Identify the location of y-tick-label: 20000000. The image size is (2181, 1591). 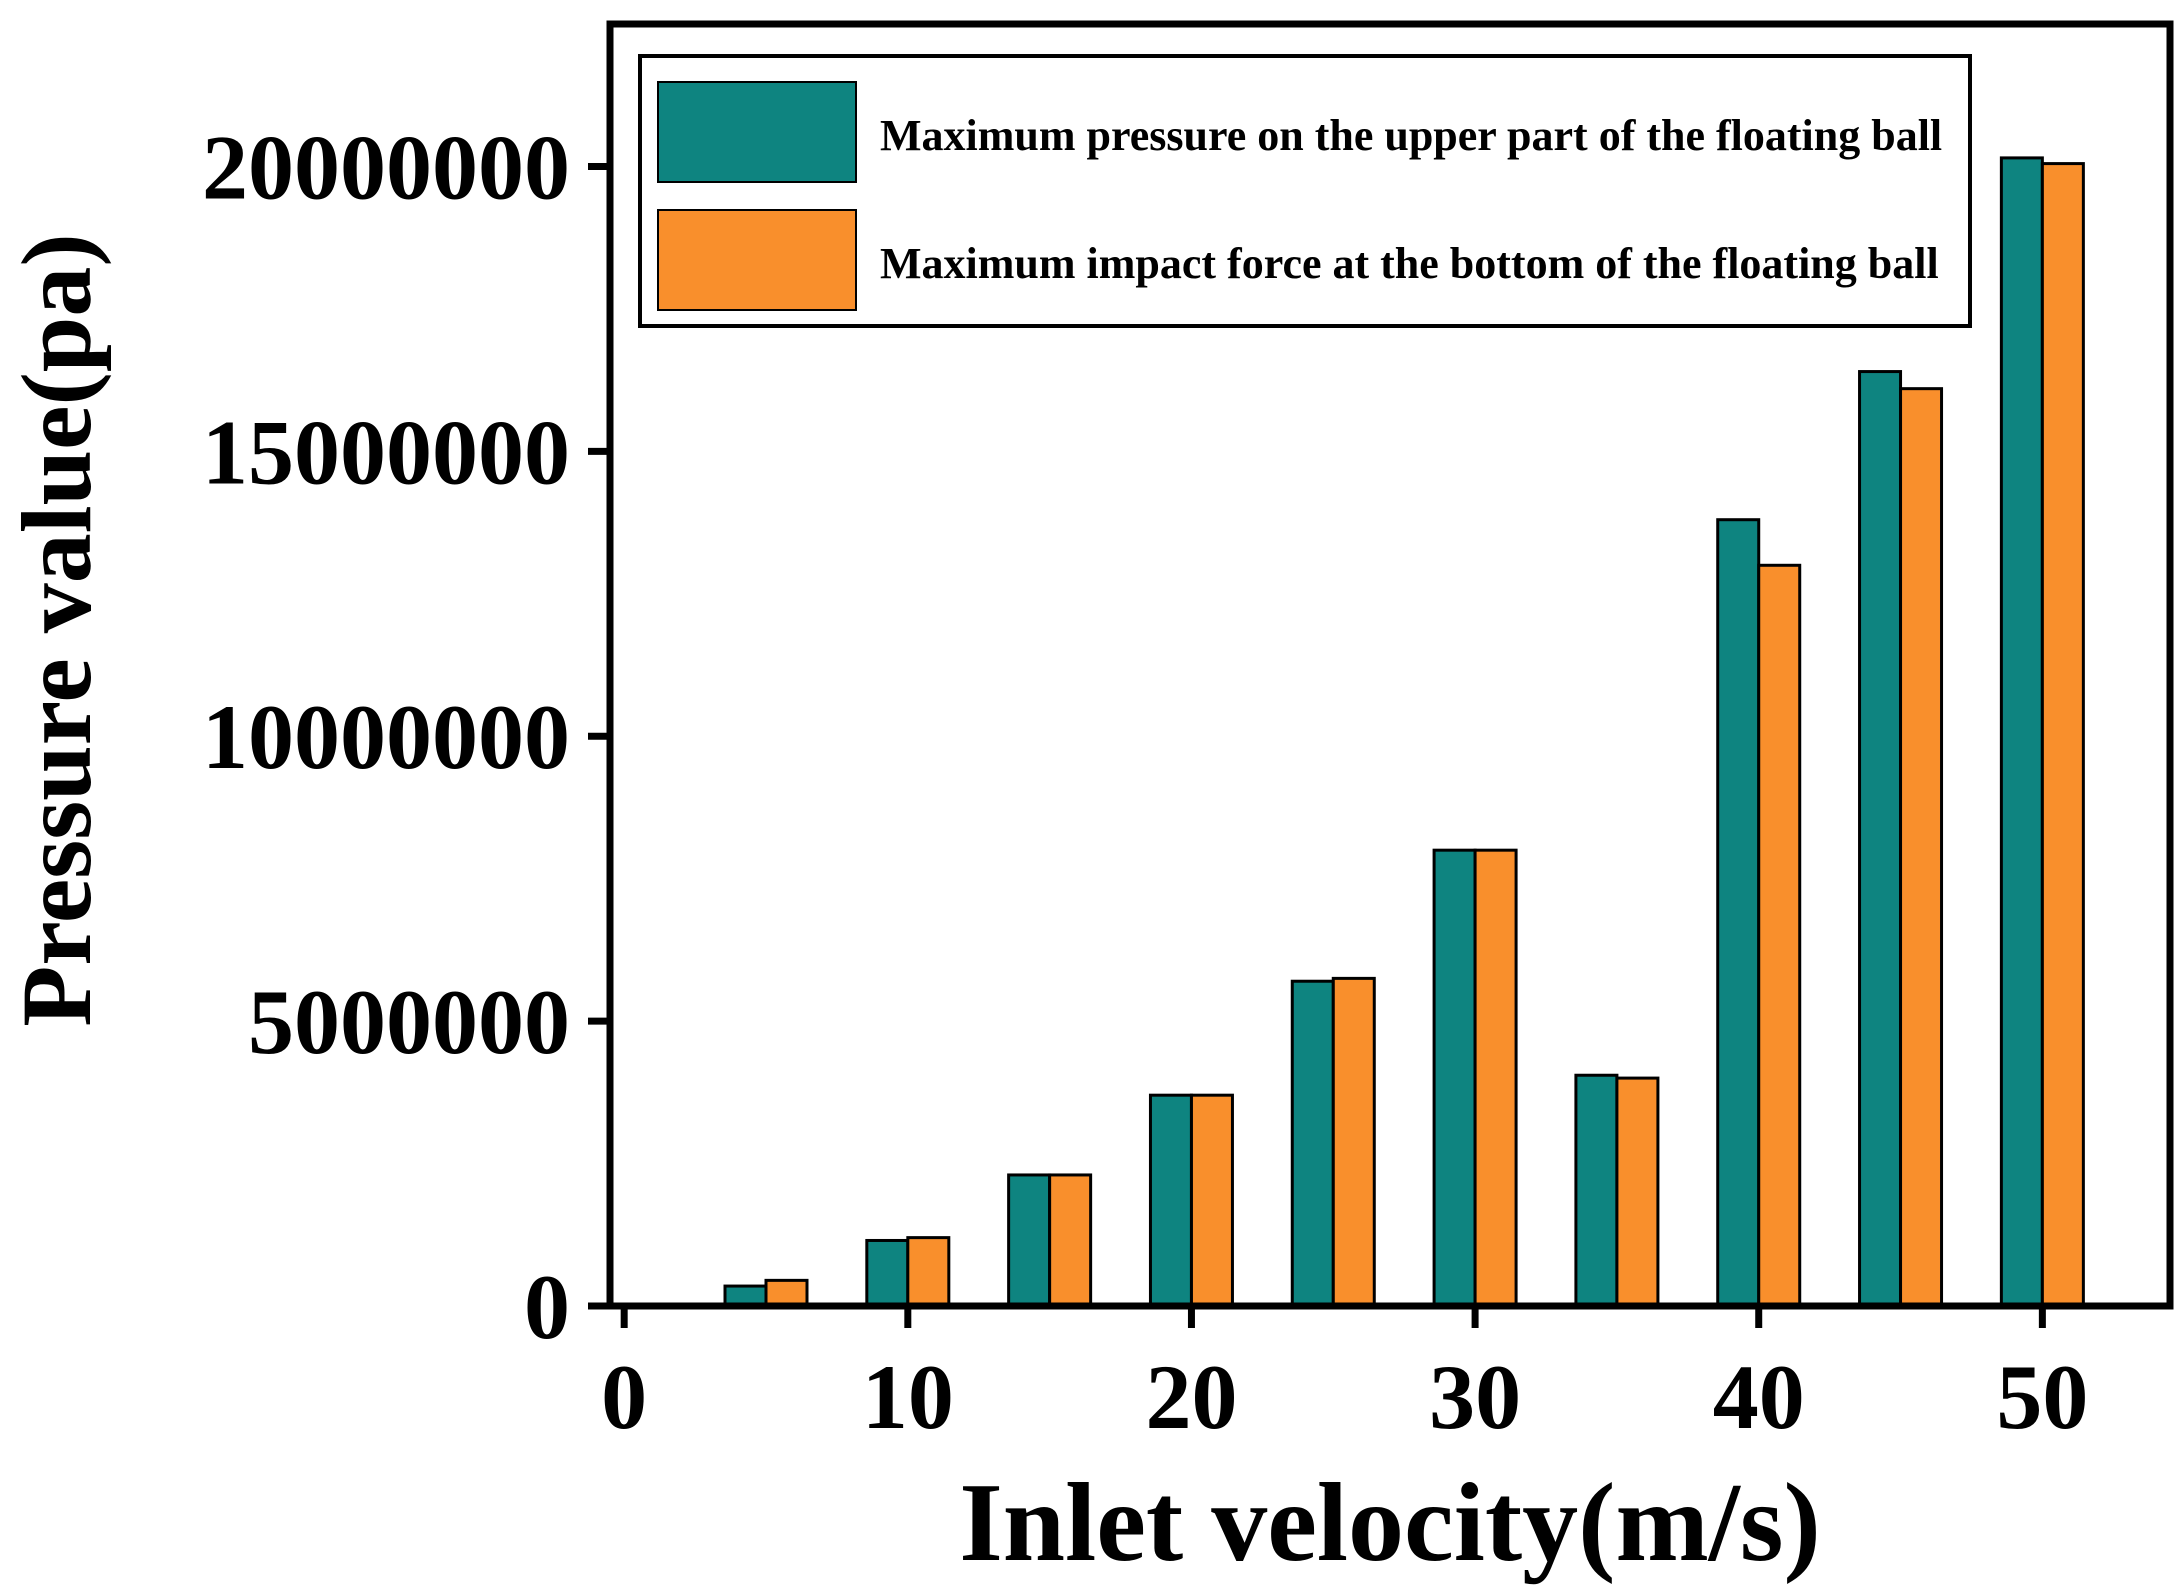
(386, 167).